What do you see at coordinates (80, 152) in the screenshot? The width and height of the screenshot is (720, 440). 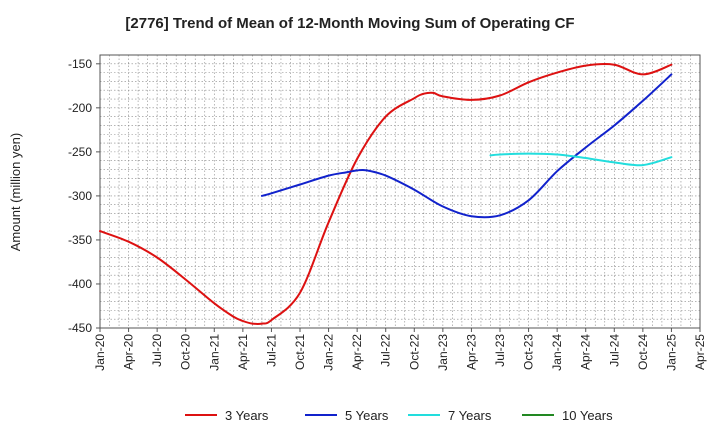 I see `y-tick-label: -250` at bounding box center [80, 152].